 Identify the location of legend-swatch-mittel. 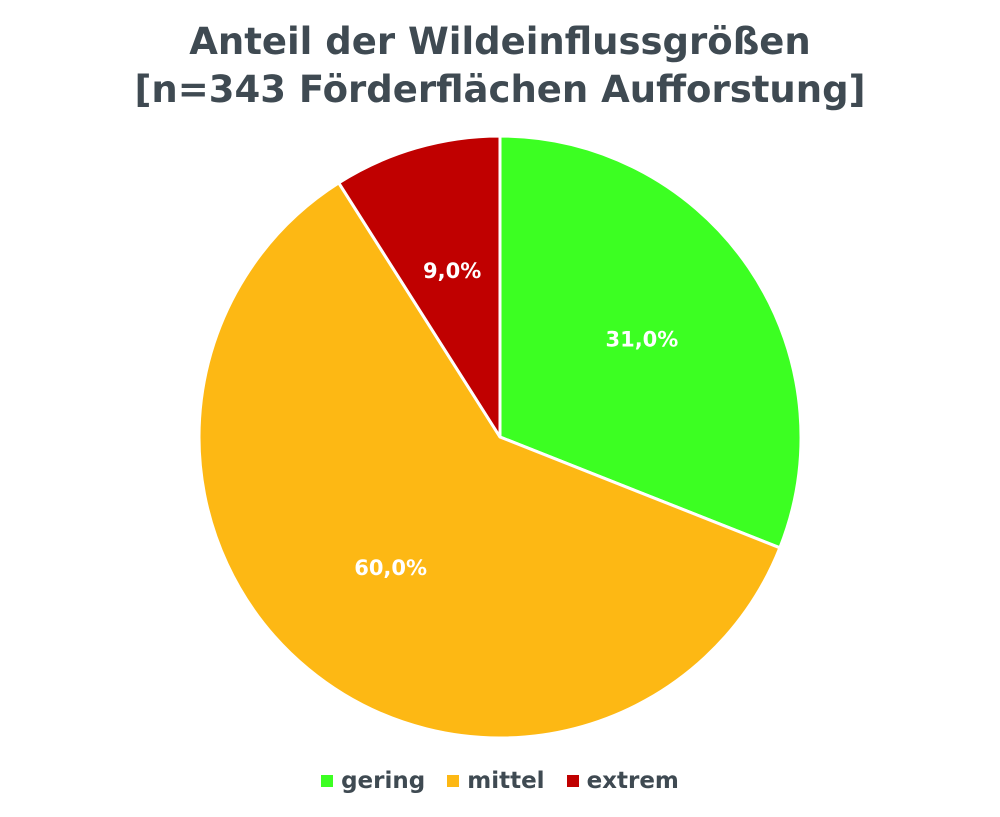
(453, 781).